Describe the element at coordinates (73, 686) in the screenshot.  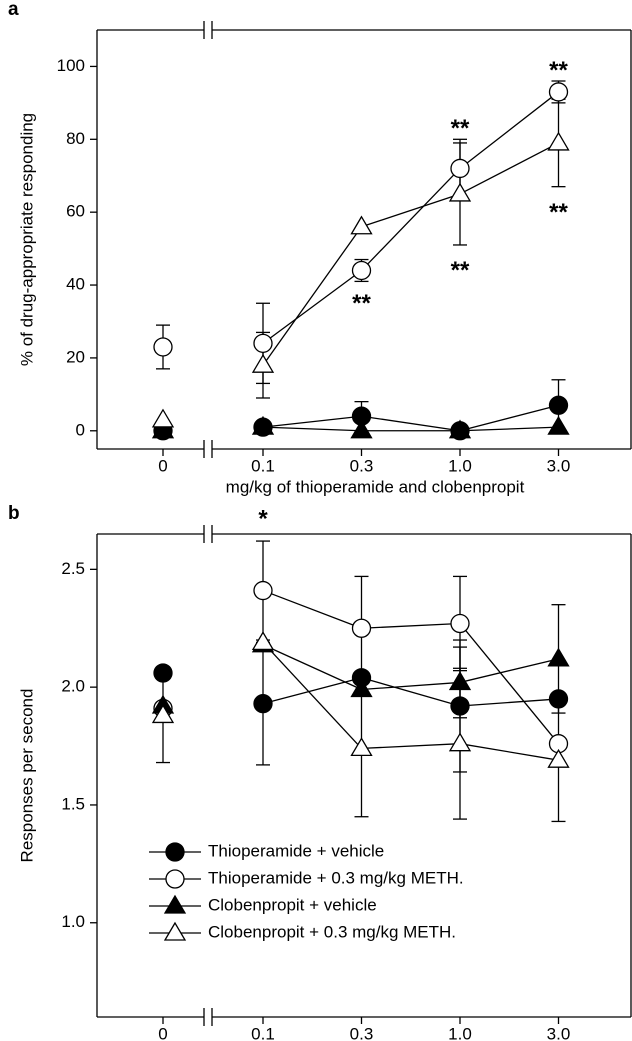
I see `y-tick-label: 2.0` at that location.